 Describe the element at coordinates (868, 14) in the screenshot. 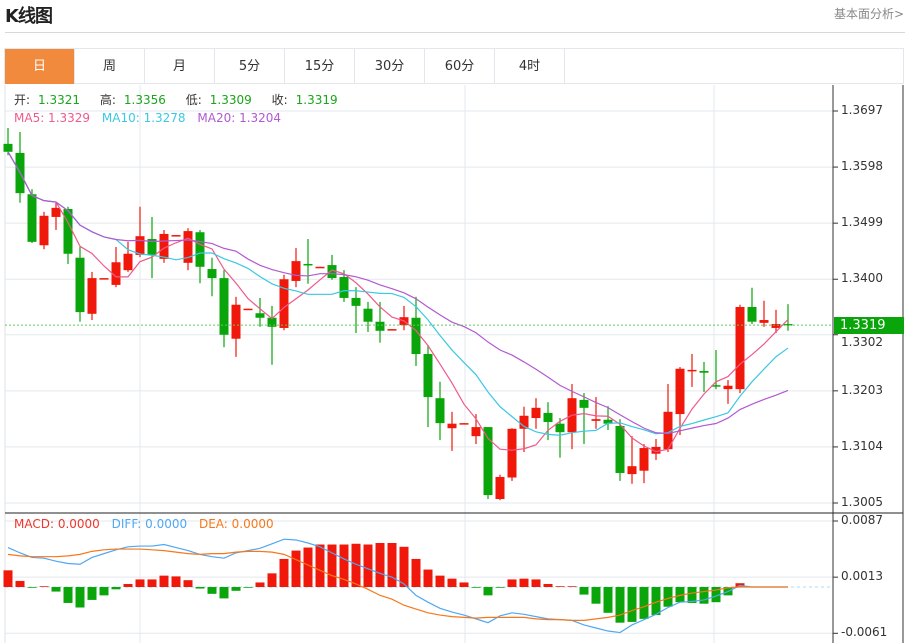

I see `fundamental-analysis-link: 基本面分析>` at that location.